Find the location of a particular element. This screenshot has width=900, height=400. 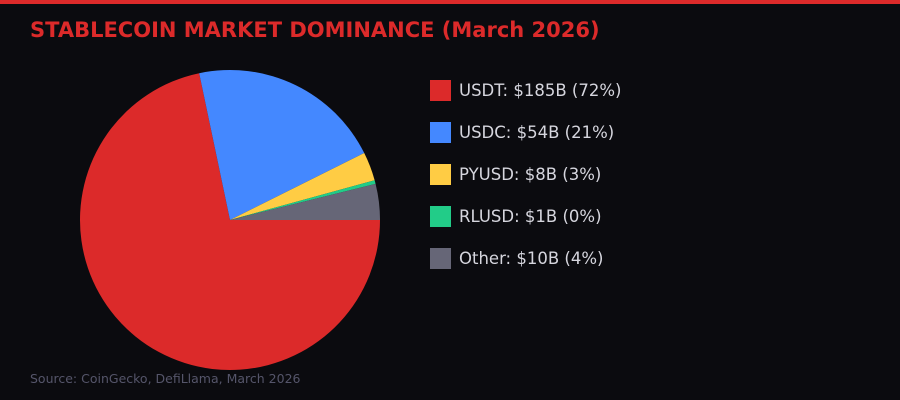

legend-label: USDT: $185B (72%) is located at coordinates (540, 90).